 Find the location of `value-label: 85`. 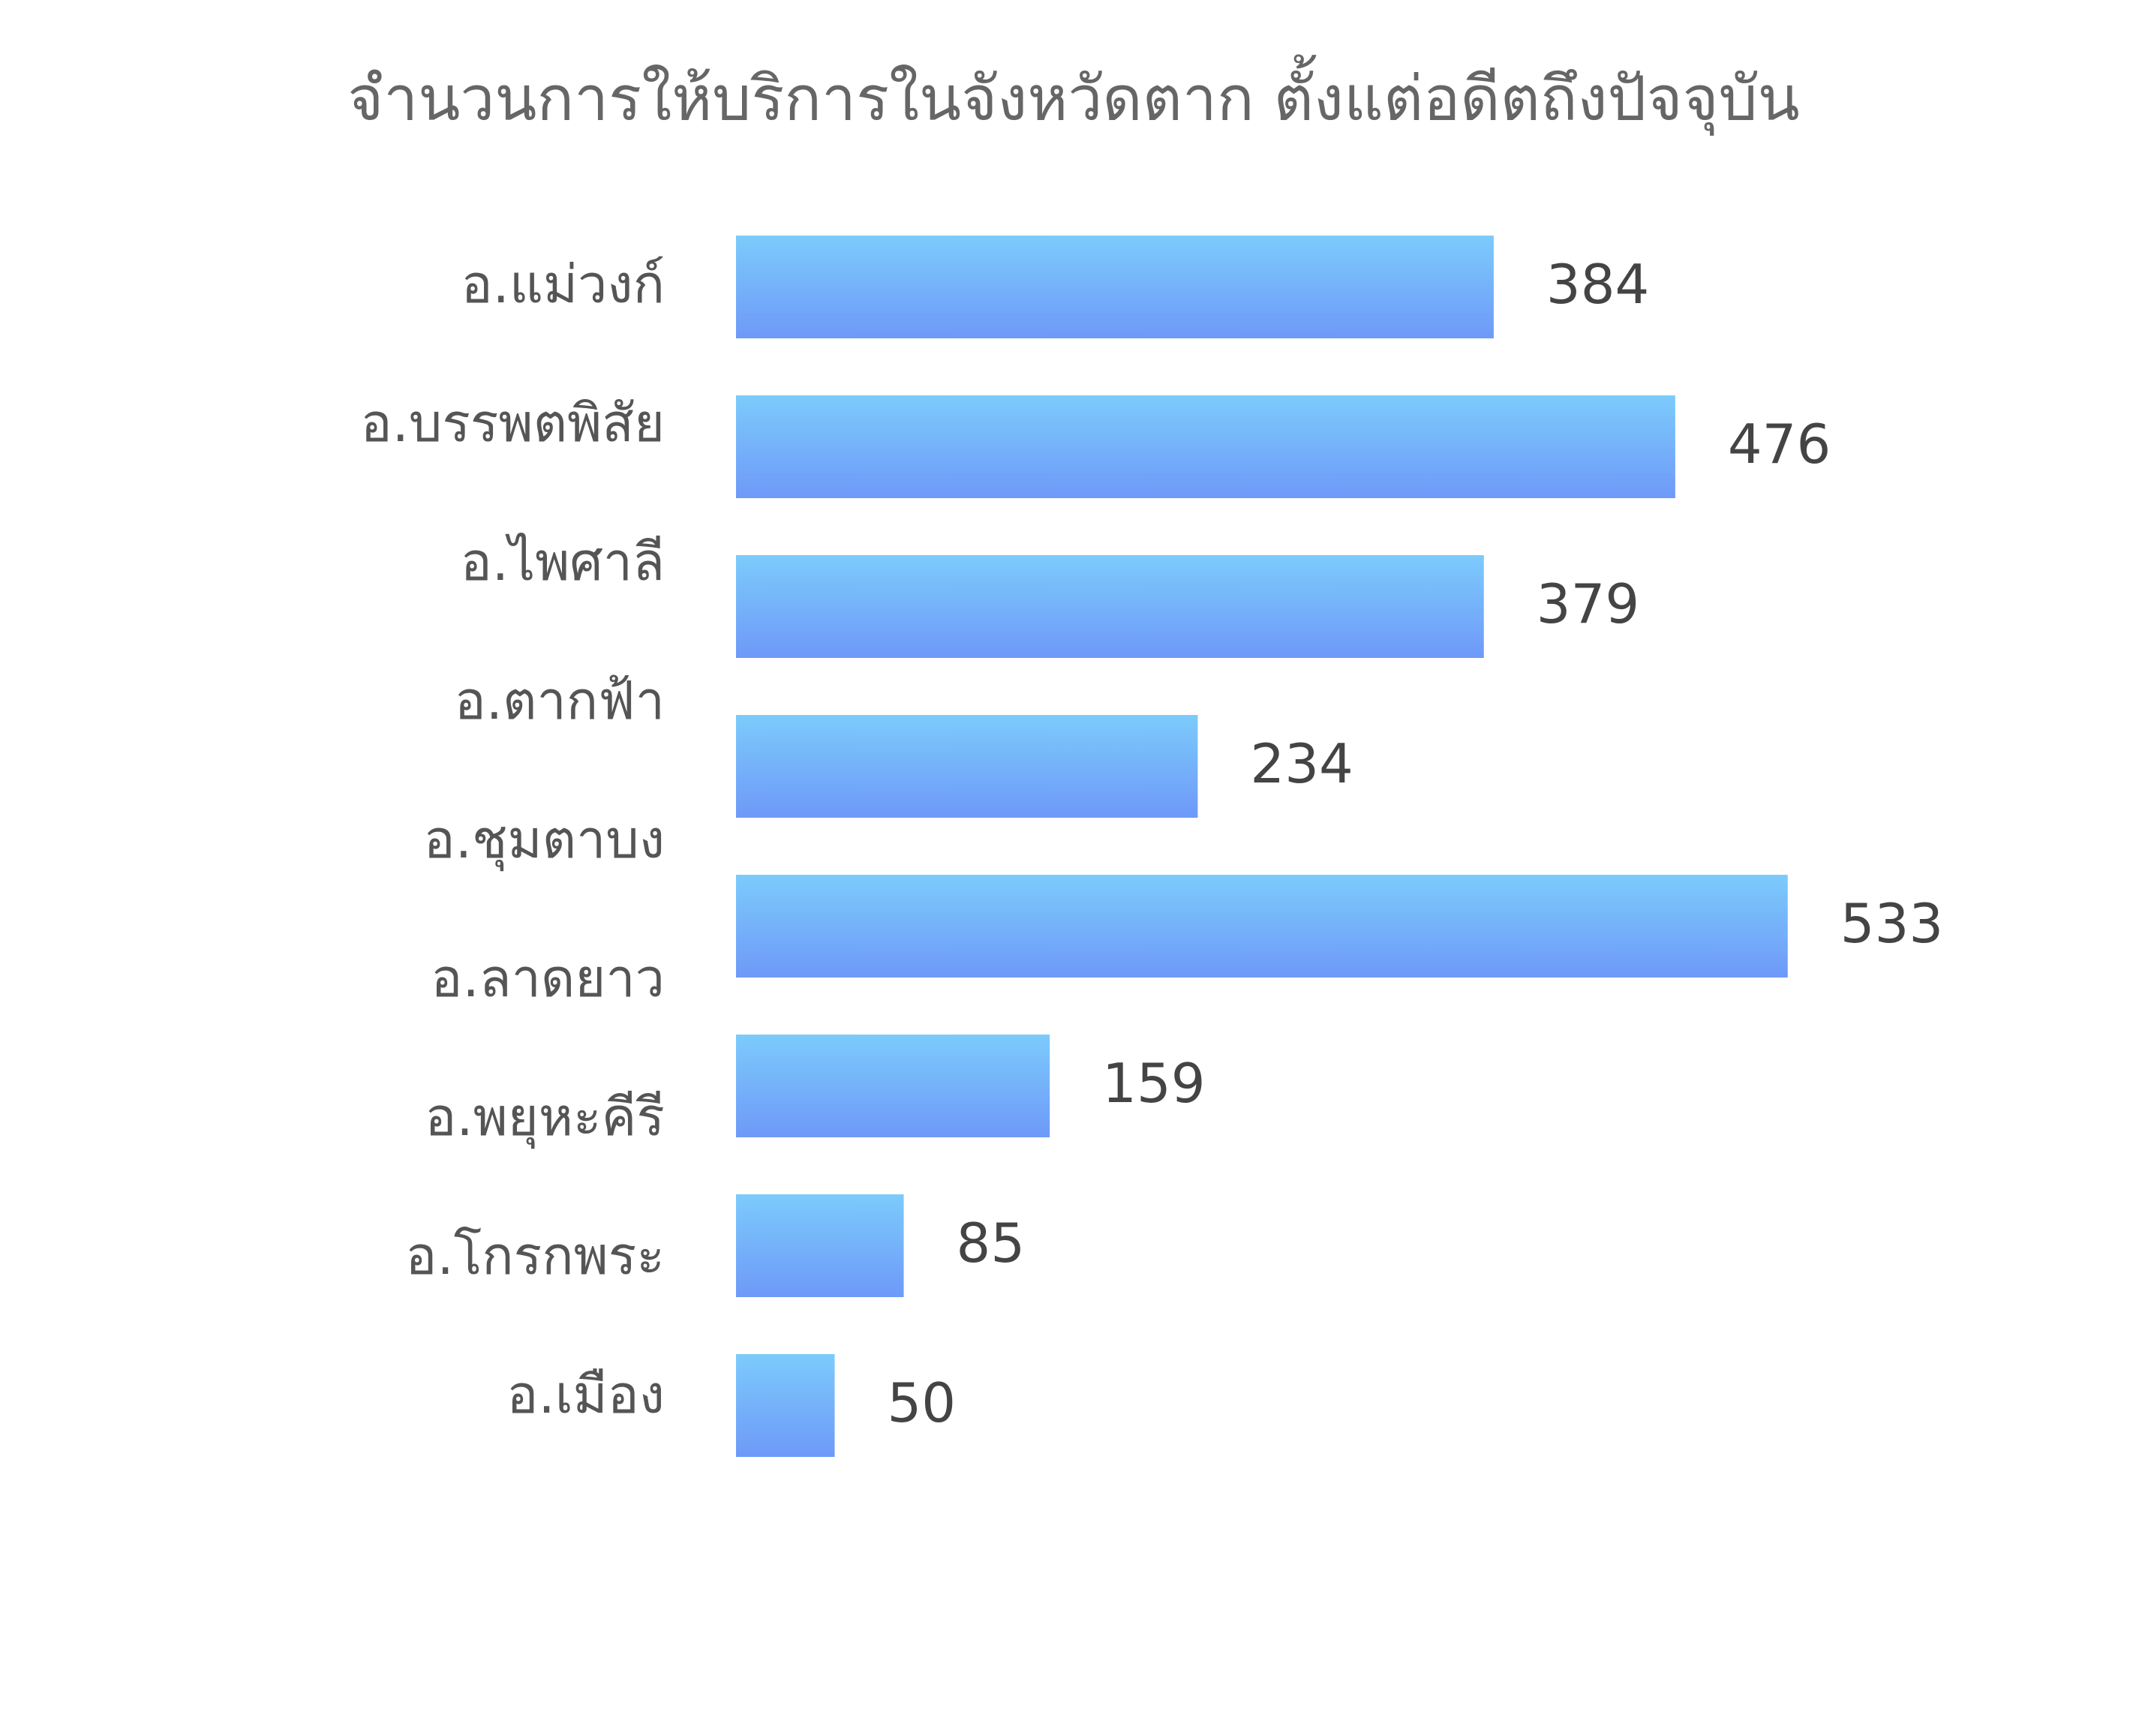

value-label: 85 is located at coordinates (992, 1243).